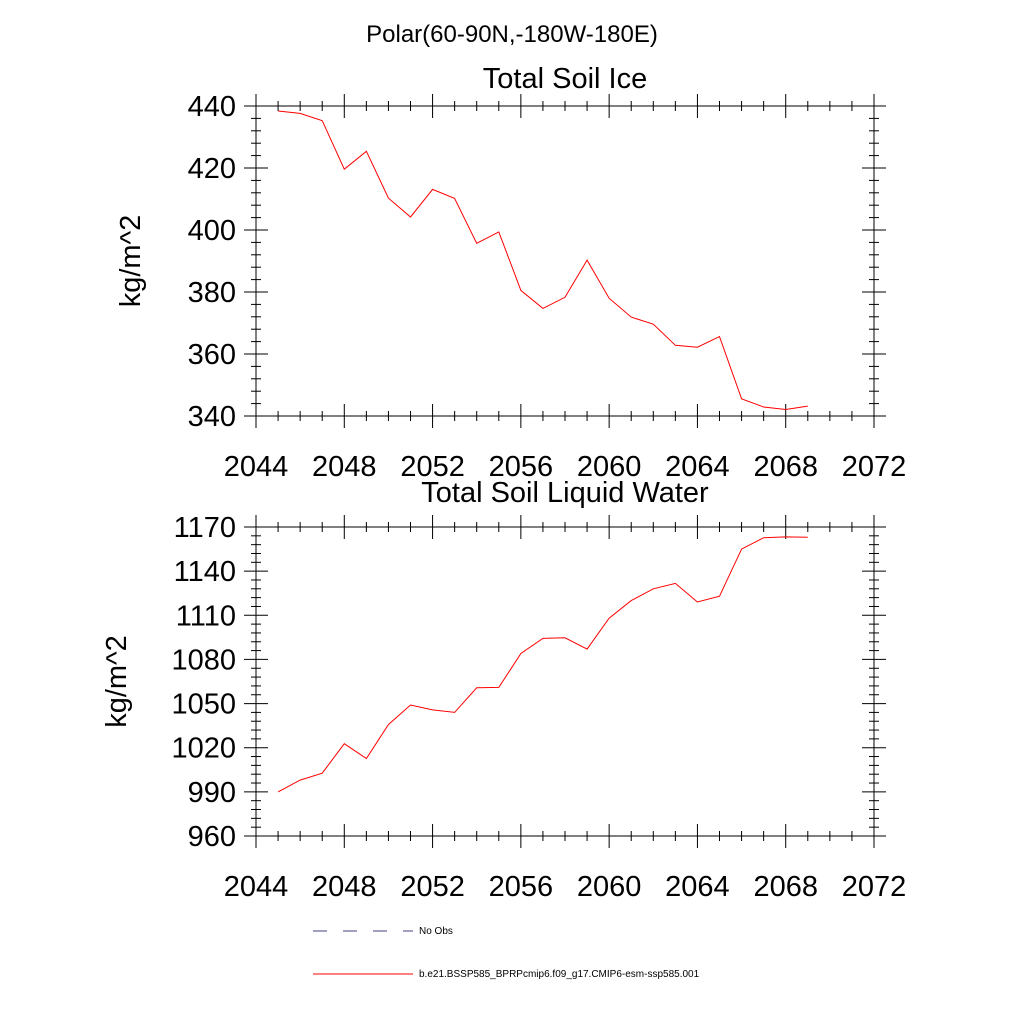 This screenshot has height=1024, width=1024. I want to click on figure-suptitle: Polar(60-90N,-180W-180E), so click(512, 34).